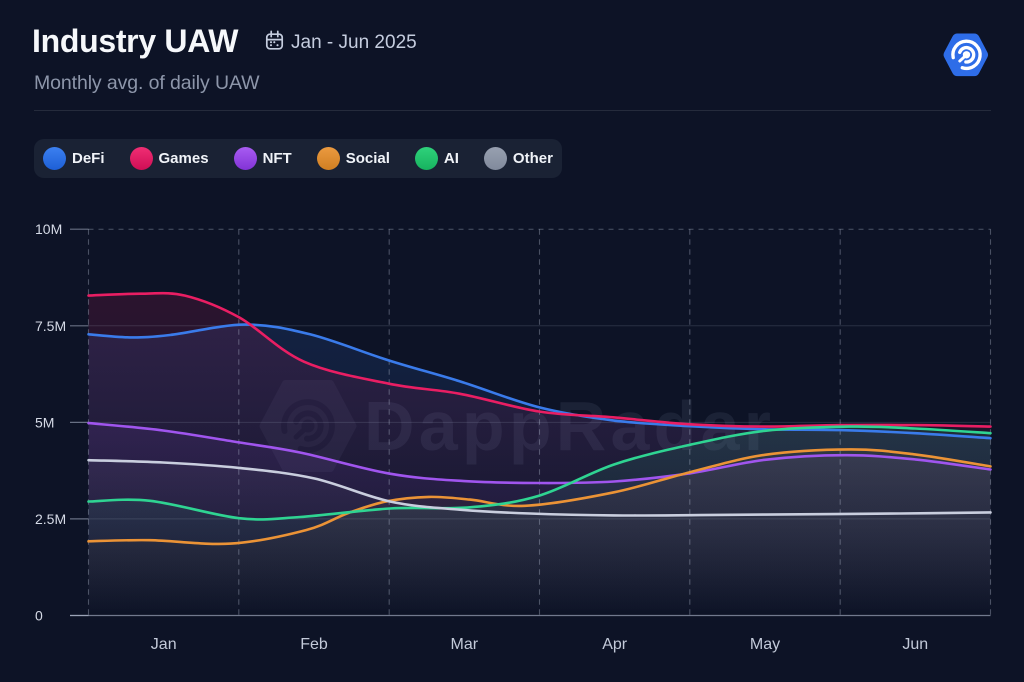 The image size is (1024, 682). What do you see at coordinates (465, 644) in the screenshot?
I see `svg-text: Mar` at bounding box center [465, 644].